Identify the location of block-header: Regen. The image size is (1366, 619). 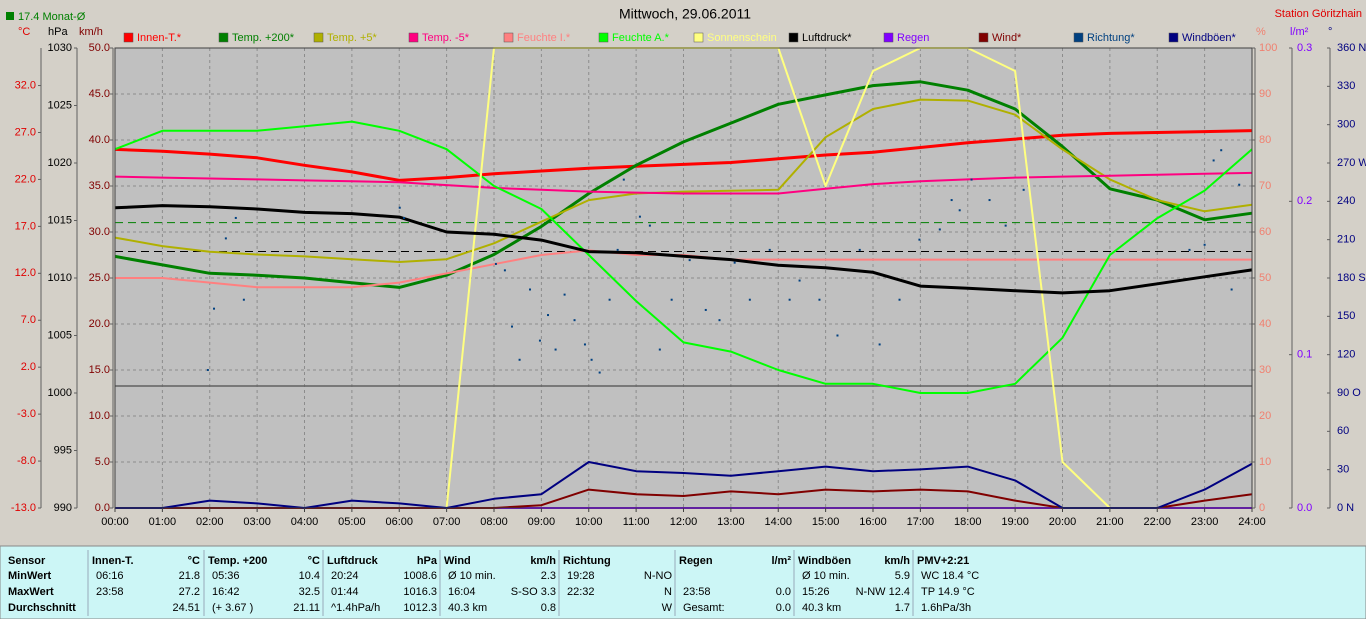
(696, 561).